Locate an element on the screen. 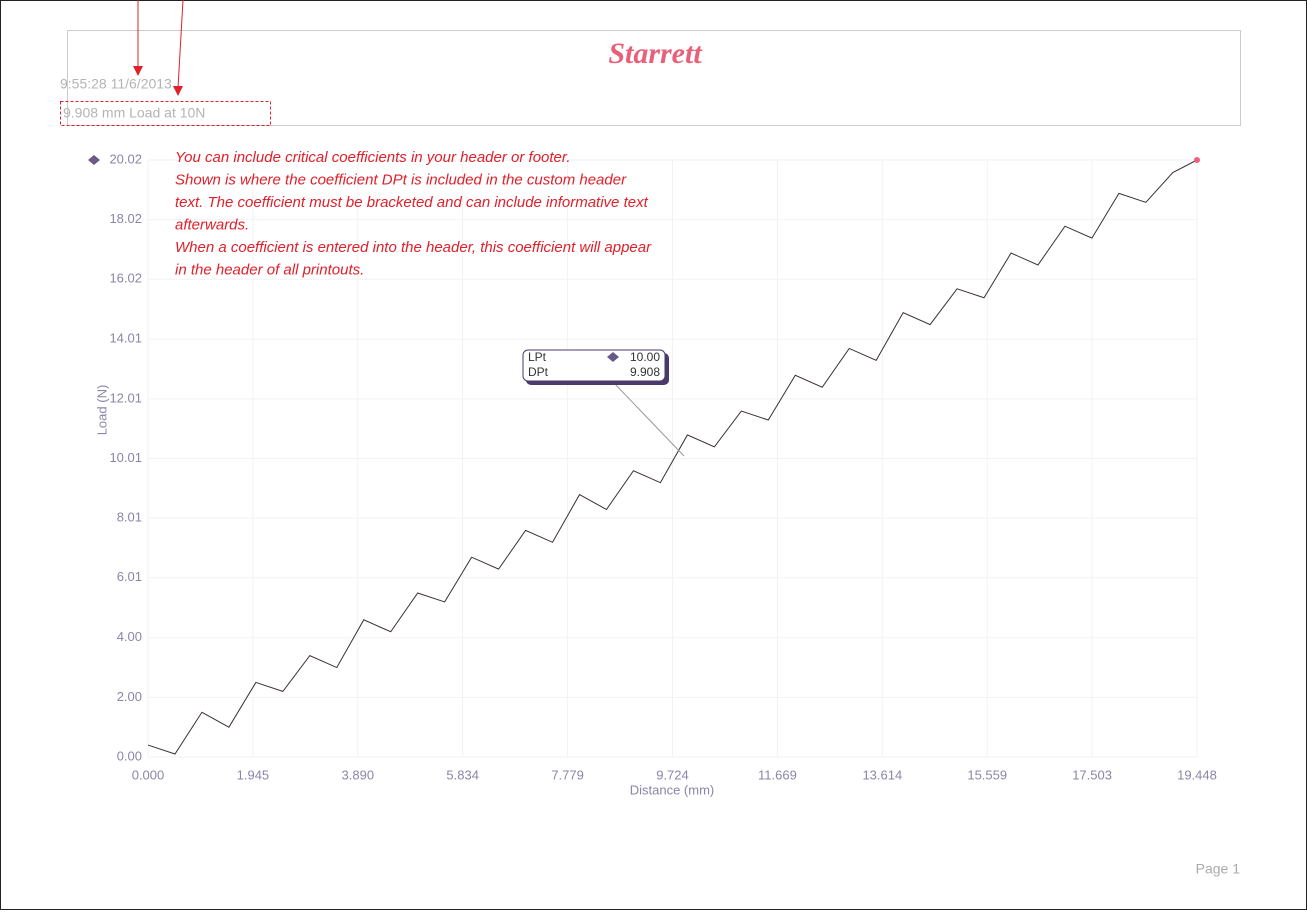 The width and height of the screenshot is (1307, 915). y-tick-label: 18.02 is located at coordinates (125, 218).